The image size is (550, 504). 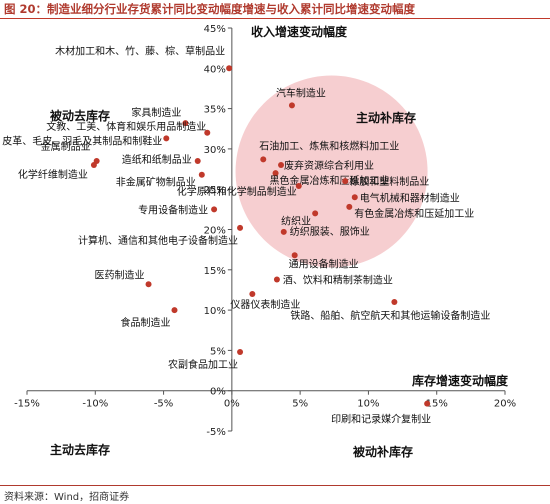 I want to click on y-tick-label: 5%, so click(x=218, y=351).